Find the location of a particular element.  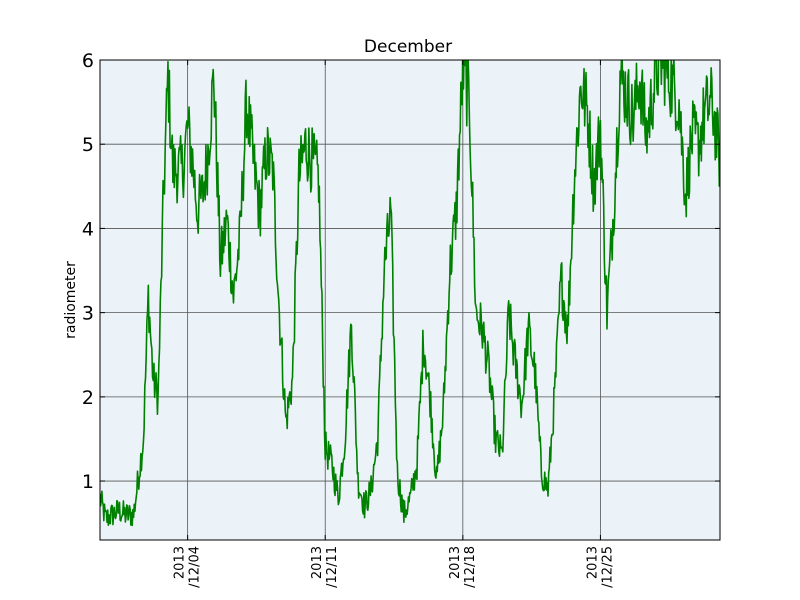

xtick-label-date: /12/04 is located at coordinates (195, 567).